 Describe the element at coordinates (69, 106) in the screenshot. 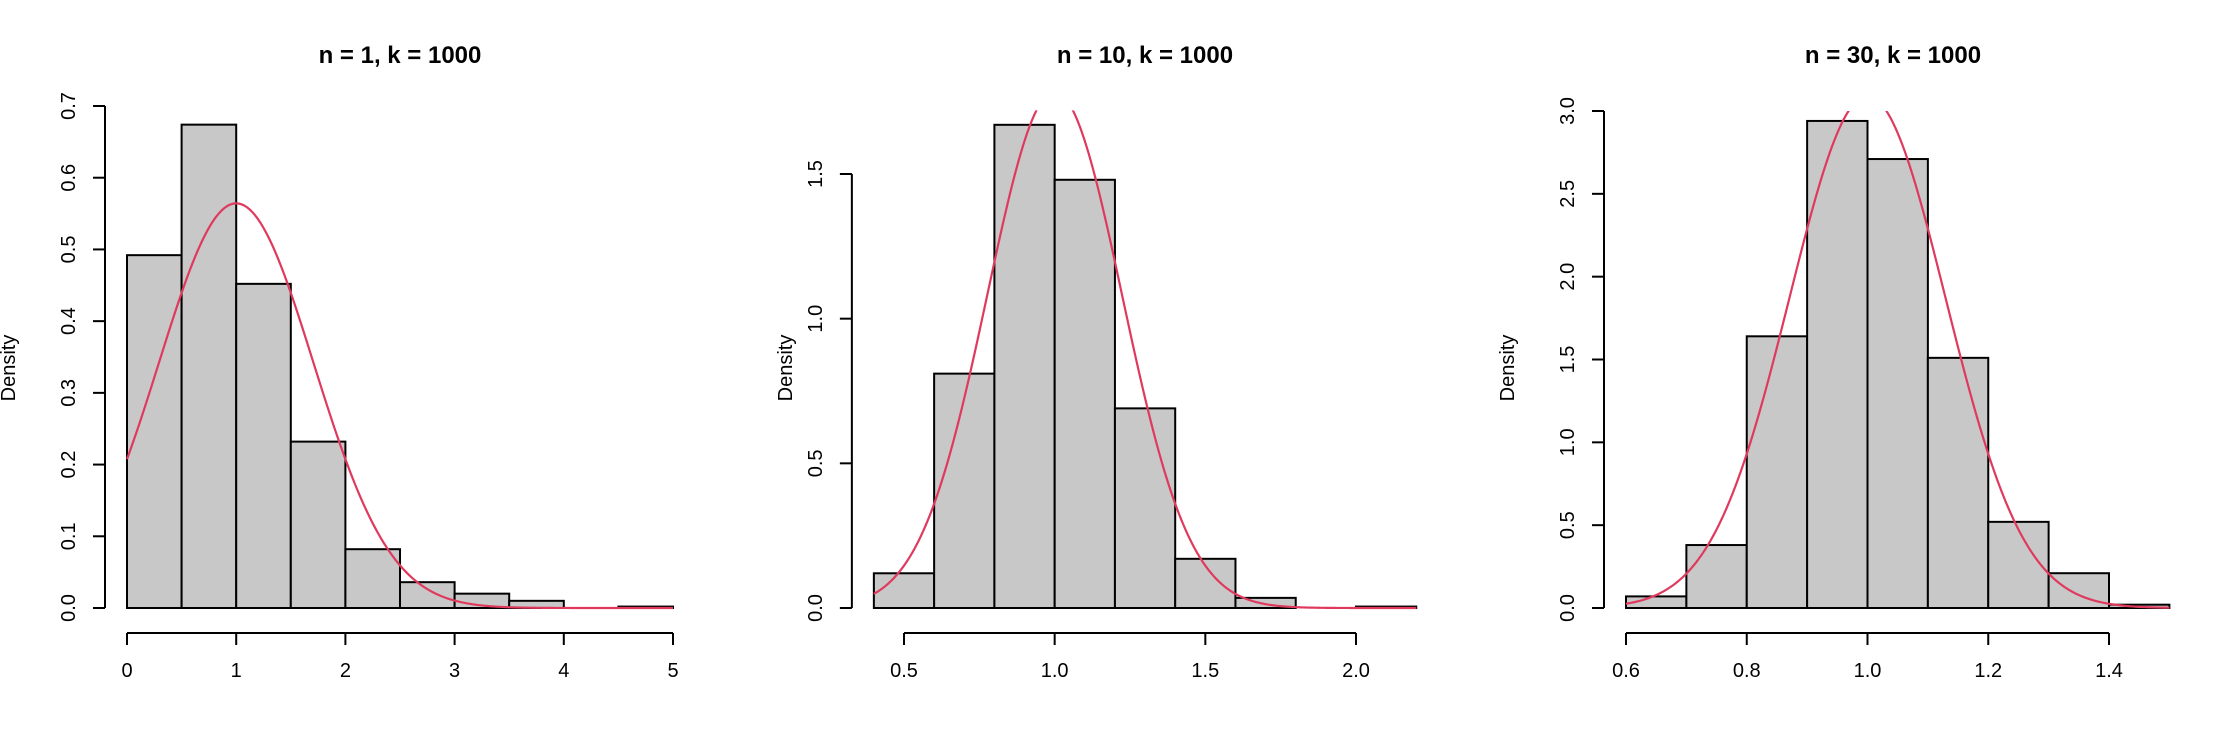

I see `y-tick-label: 0.7` at that location.